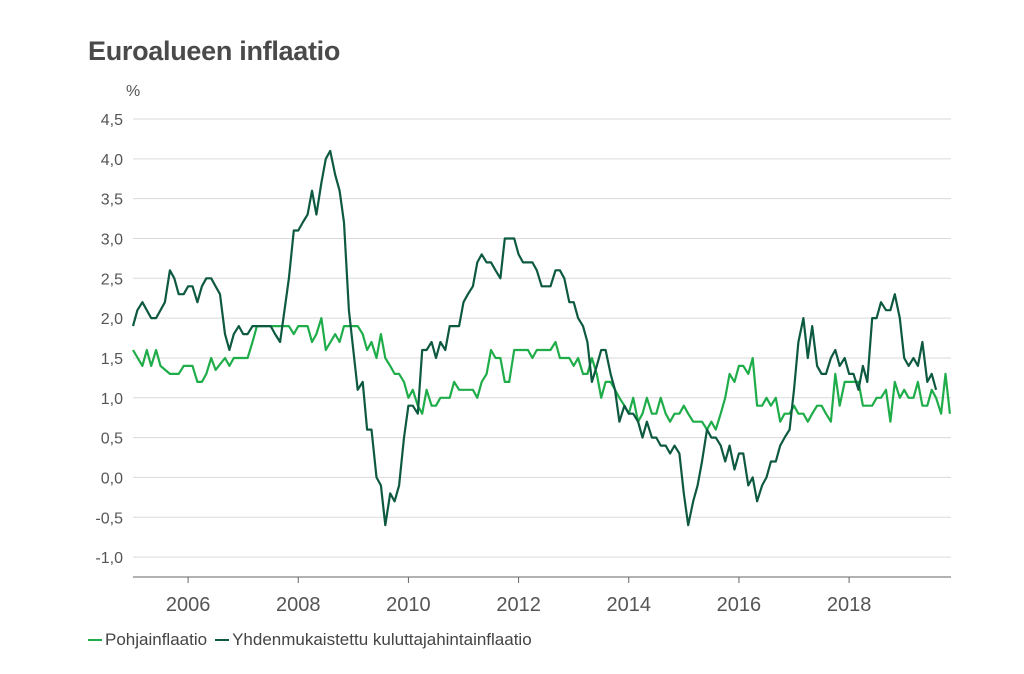  What do you see at coordinates (112, 160) in the screenshot?
I see `y-tick-label: 4,0` at bounding box center [112, 160].